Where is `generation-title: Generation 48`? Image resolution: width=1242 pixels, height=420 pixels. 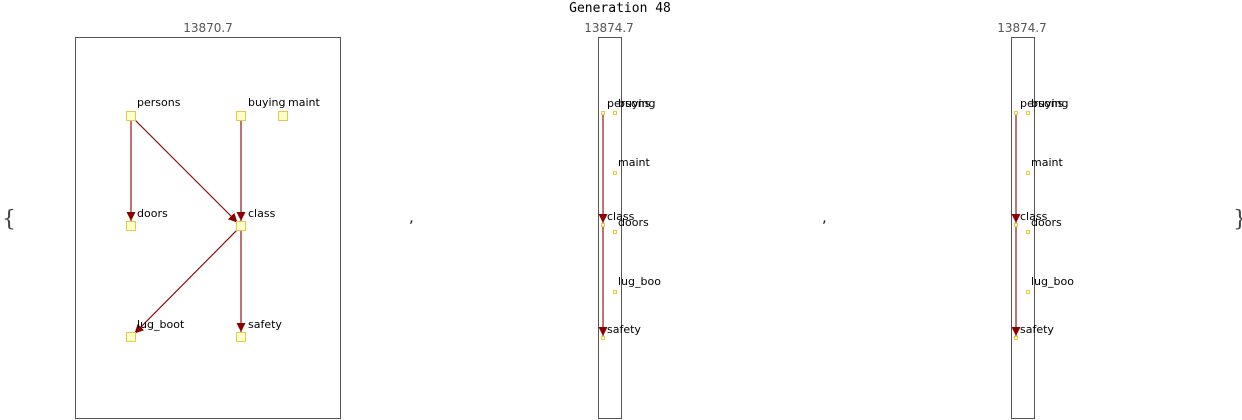
generation-title: Generation 48 is located at coordinates (620, 8).